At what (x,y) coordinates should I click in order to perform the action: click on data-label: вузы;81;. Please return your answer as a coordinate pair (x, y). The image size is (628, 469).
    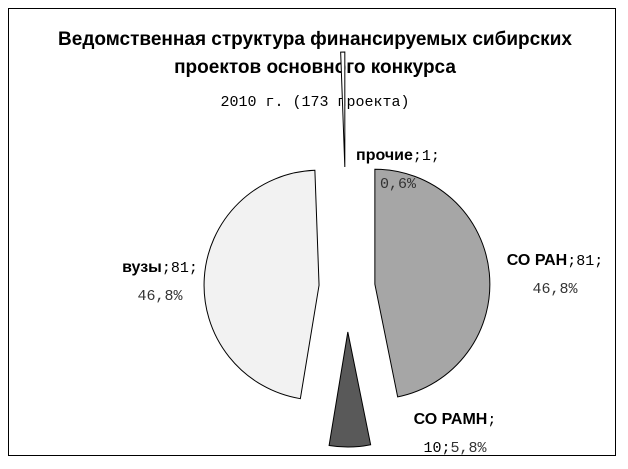
    Looking at the image, I should click on (160, 268).